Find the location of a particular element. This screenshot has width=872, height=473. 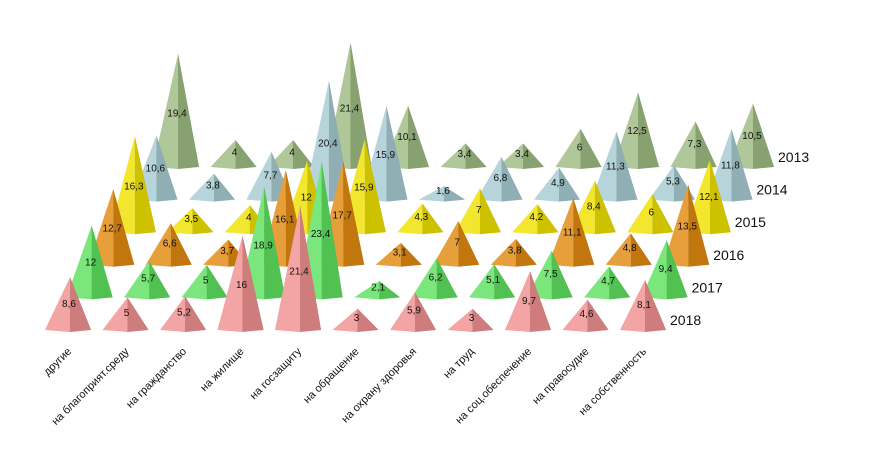

value-label: 6 is located at coordinates (652, 213).